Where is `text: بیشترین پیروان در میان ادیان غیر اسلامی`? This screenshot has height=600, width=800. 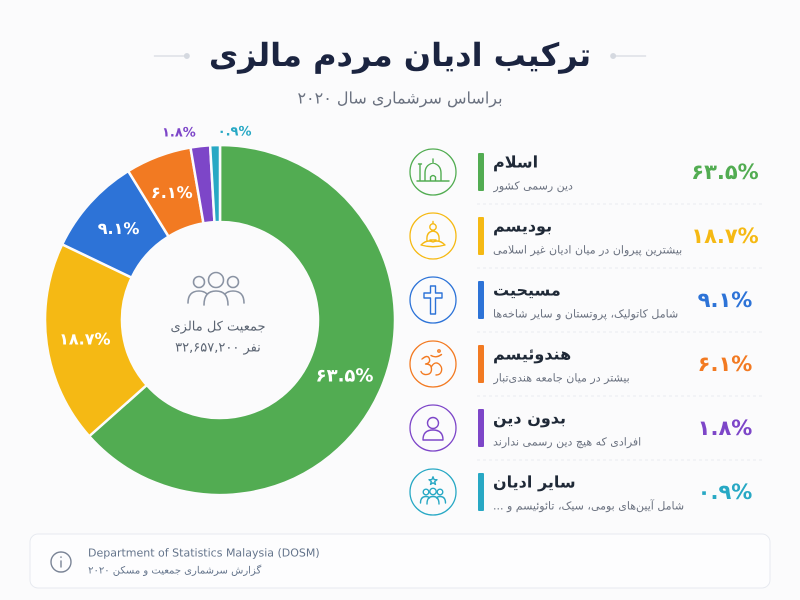 text: بیشترین پیروان در میان ادیان غیر اسلامی is located at coordinates (587, 250).